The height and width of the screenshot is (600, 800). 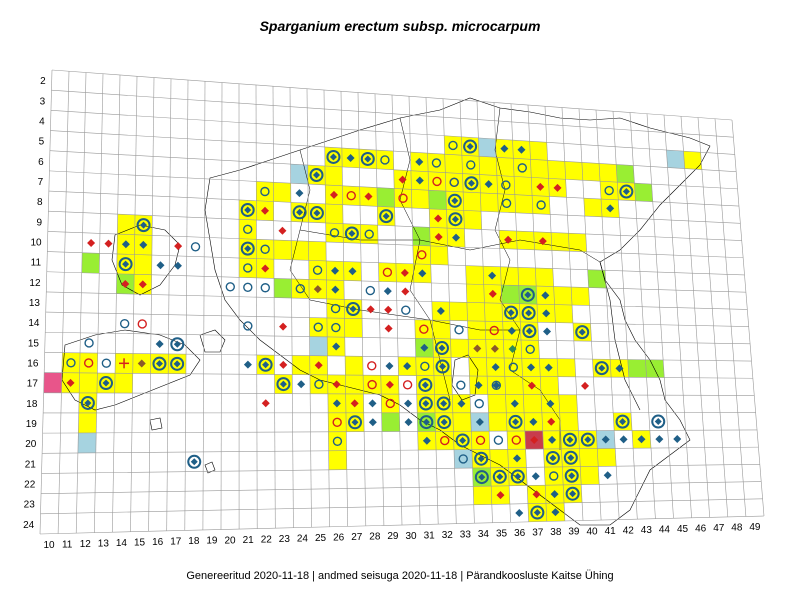 What do you see at coordinates (88, 363) in the screenshot?
I see `circle-red-marker` at bounding box center [88, 363].